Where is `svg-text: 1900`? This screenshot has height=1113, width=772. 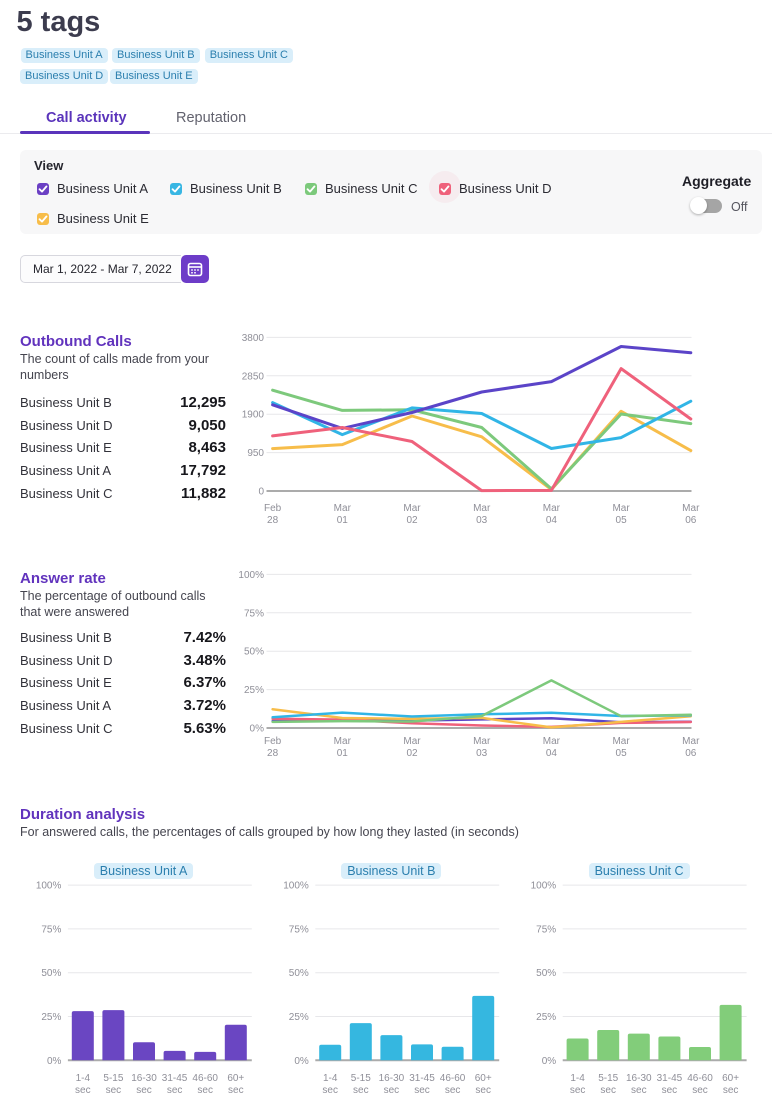
svg-text: 1900 is located at coordinates (253, 415).